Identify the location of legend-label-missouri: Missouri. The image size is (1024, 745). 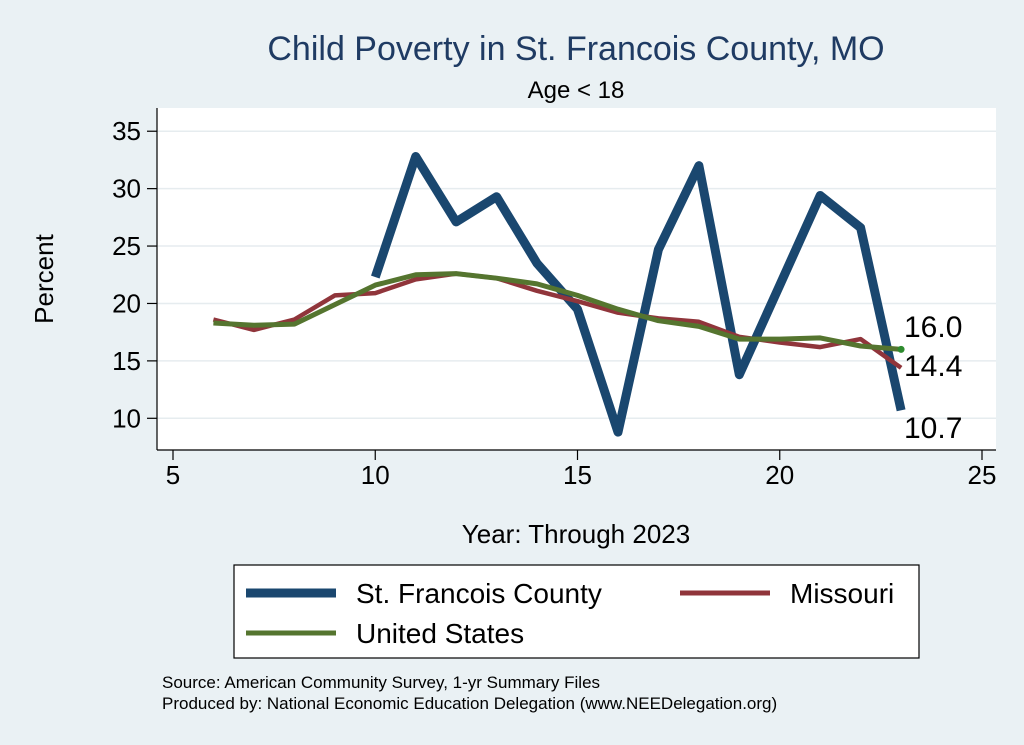
(842, 593).